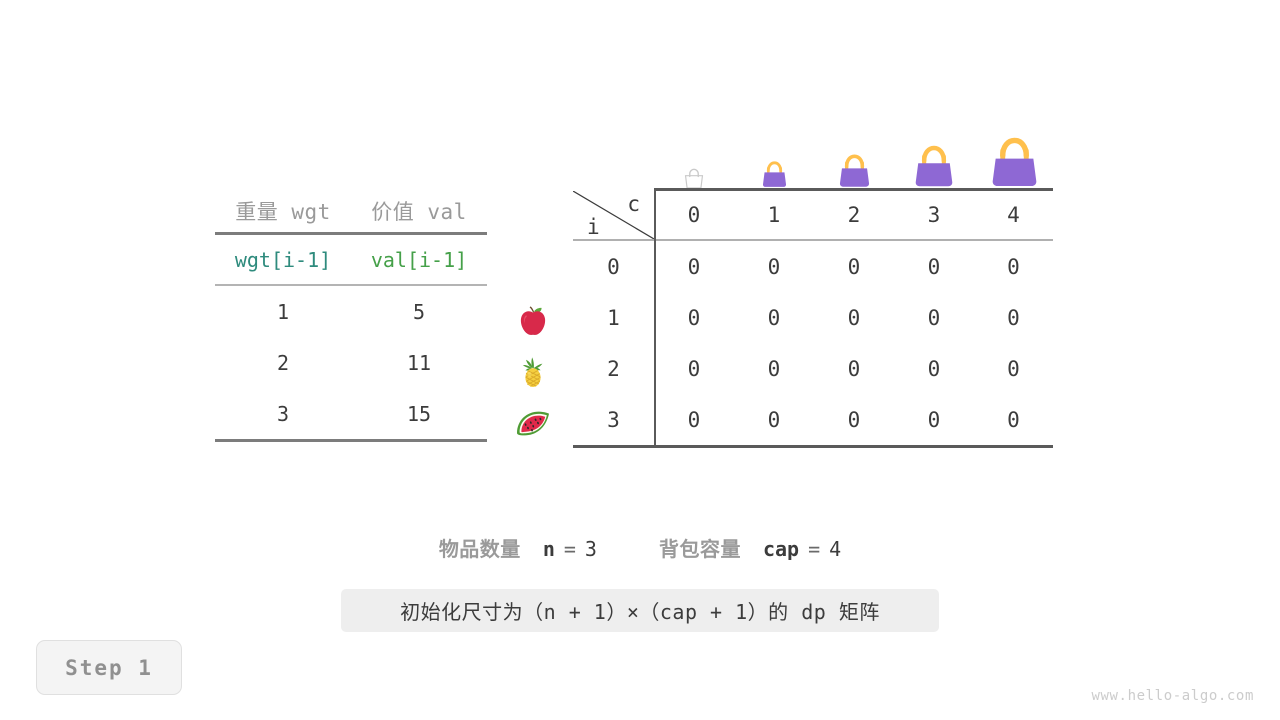  Describe the element at coordinates (419, 413) in the screenshot. I see `item-value-cell: 15` at that location.